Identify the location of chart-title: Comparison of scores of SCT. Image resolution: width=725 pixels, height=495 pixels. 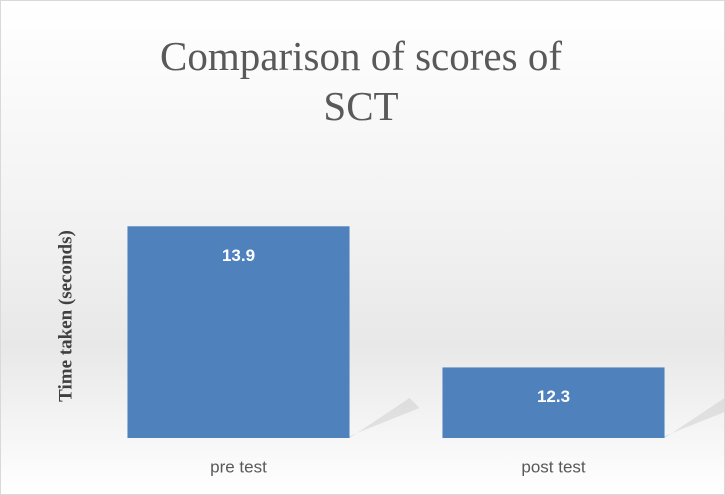
(361, 81).